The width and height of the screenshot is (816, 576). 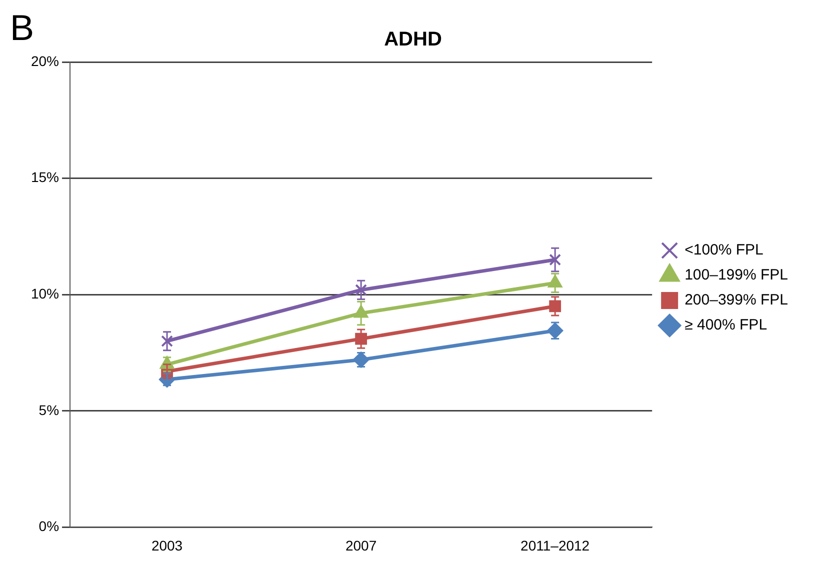 I want to click on y-tick-label: 10%, so click(x=45, y=293).